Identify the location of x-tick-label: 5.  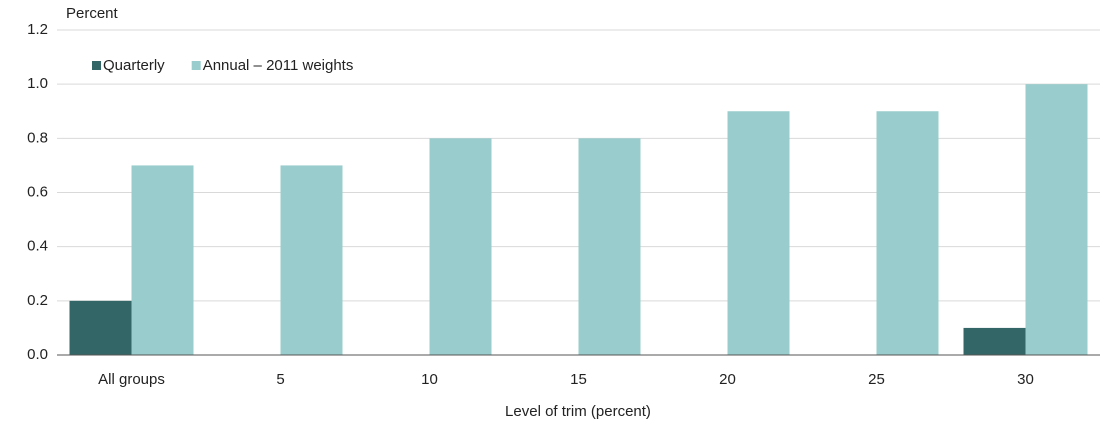
(280, 379).